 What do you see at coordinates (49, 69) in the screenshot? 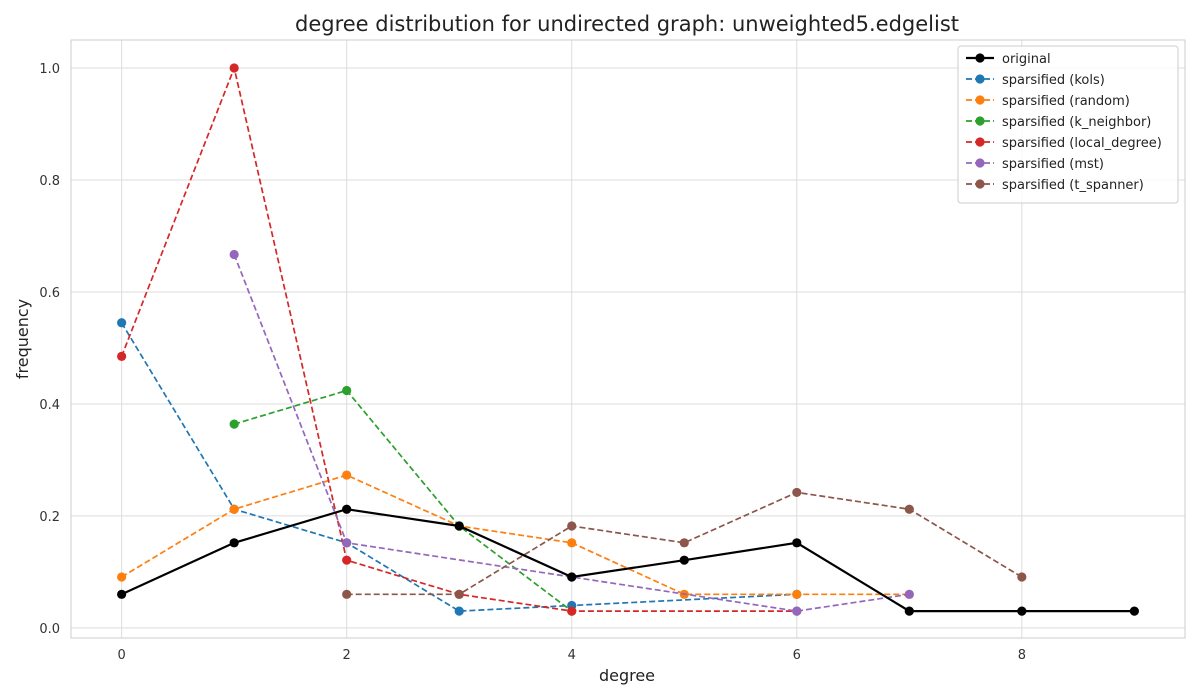
I see `y-tick-label: 1.0` at bounding box center [49, 69].